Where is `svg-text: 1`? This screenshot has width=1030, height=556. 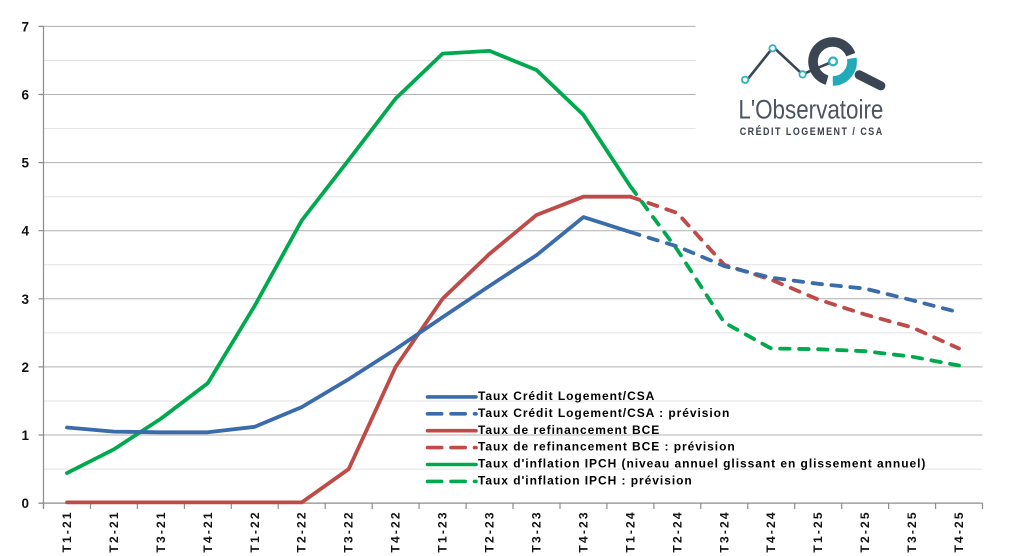 svg-text: 1 is located at coordinates (25, 435).